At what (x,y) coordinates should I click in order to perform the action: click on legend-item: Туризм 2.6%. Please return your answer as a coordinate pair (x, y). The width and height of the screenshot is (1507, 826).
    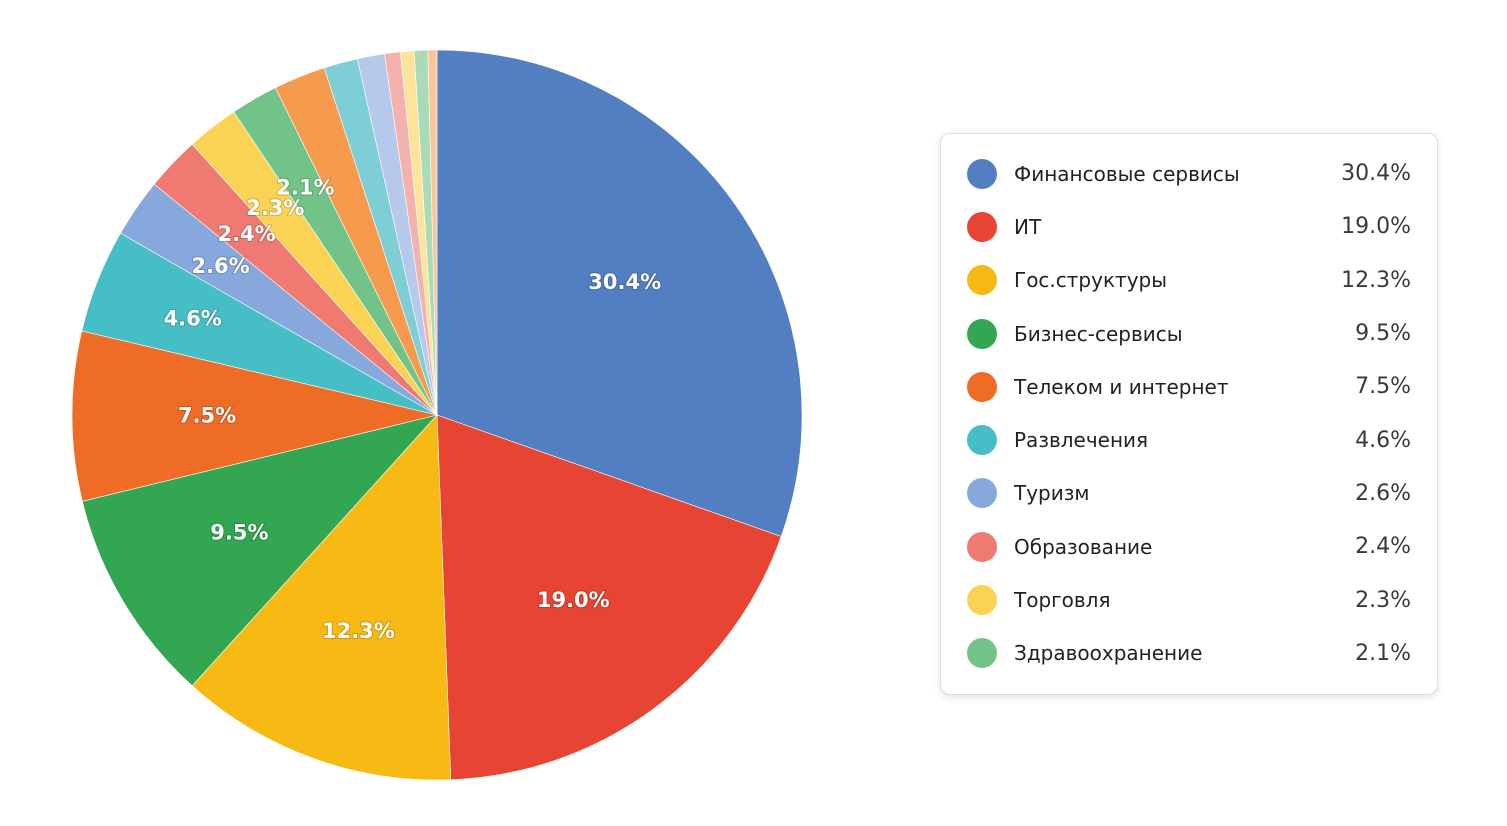
    Looking at the image, I should click on (1189, 493).